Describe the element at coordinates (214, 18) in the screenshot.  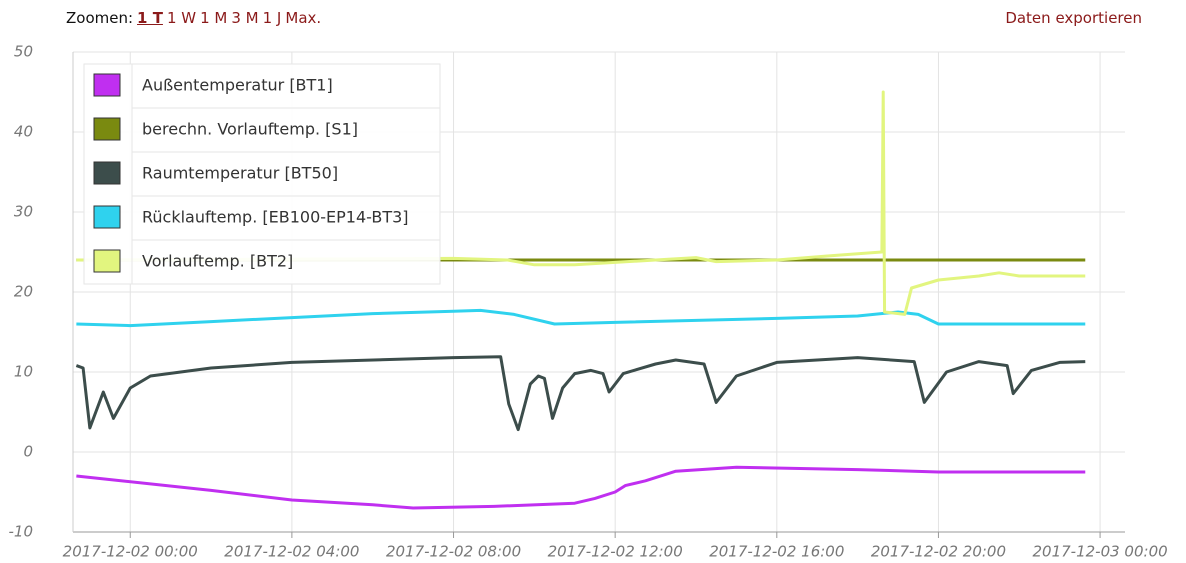
I see `zoom-link: 1 M` at that location.